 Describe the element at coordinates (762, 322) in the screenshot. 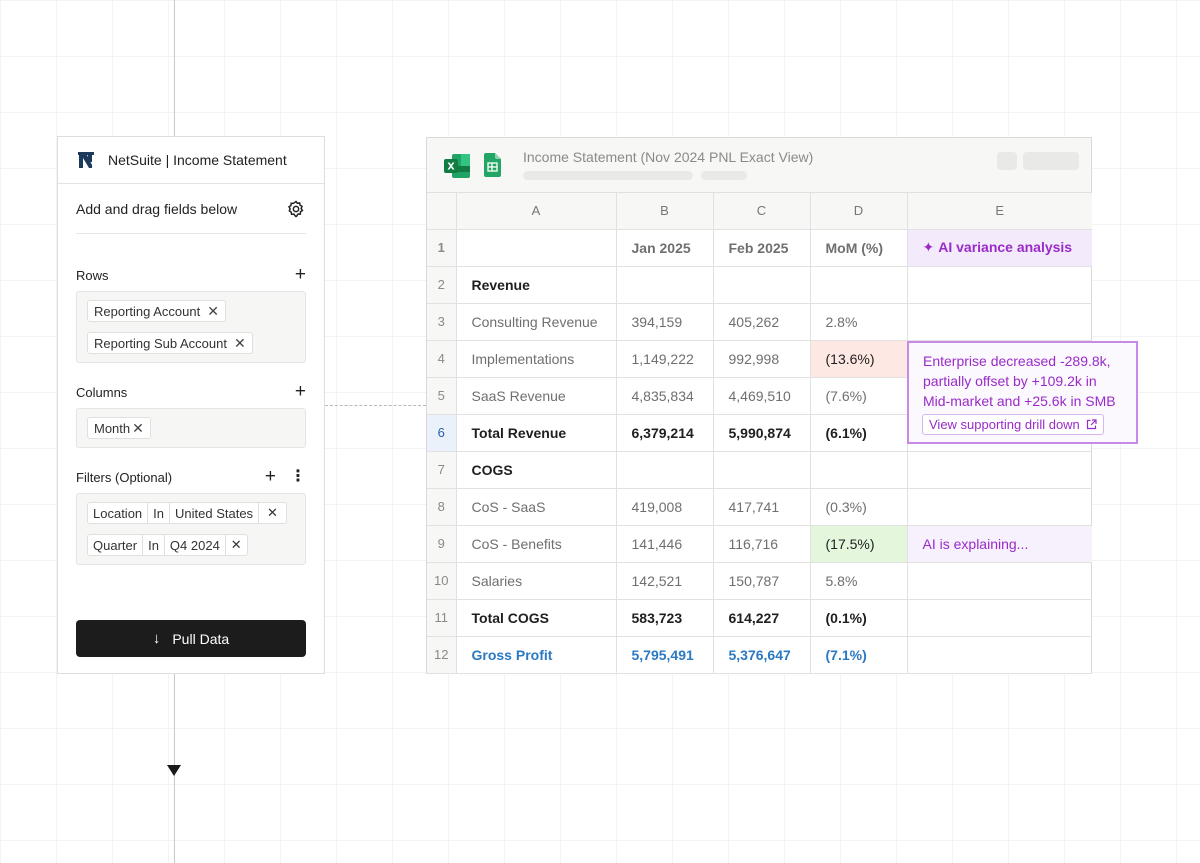

I see `cell: 405,262` at that location.